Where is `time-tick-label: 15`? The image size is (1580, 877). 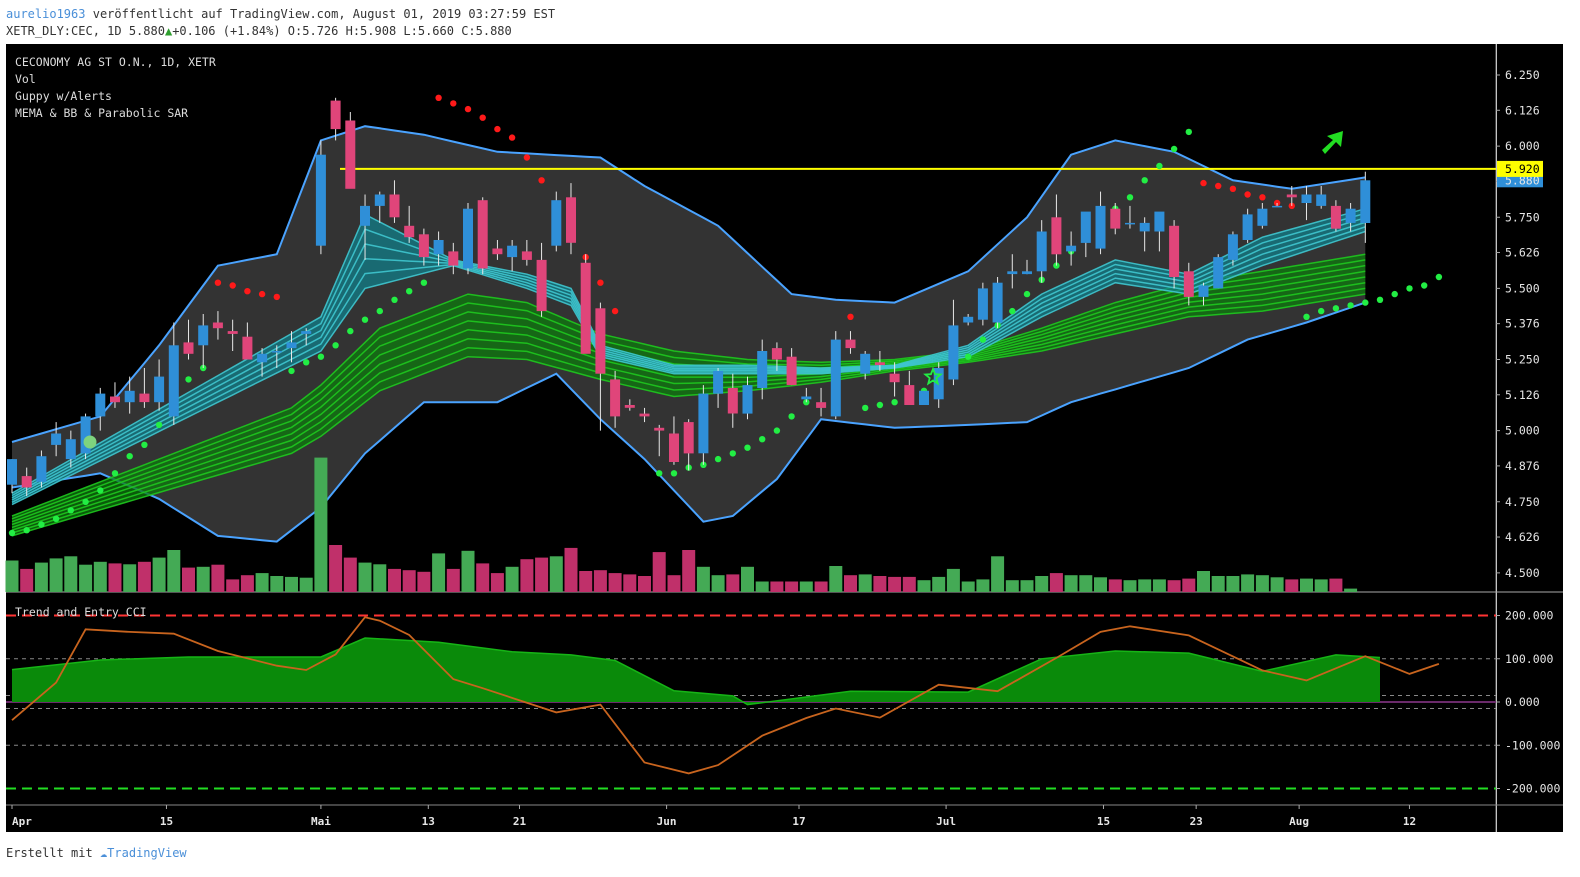
time-tick-label: 15 is located at coordinates (166, 821).